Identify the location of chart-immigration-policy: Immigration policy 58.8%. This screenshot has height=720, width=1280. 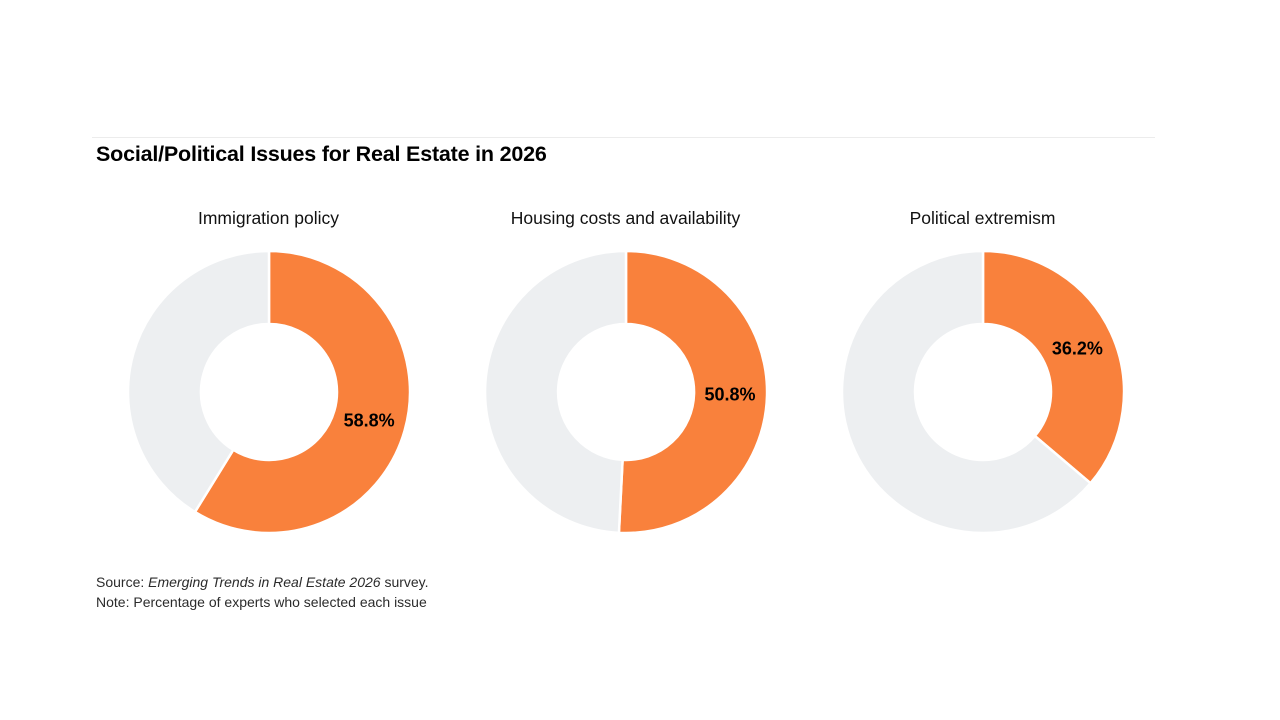
(268, 374).